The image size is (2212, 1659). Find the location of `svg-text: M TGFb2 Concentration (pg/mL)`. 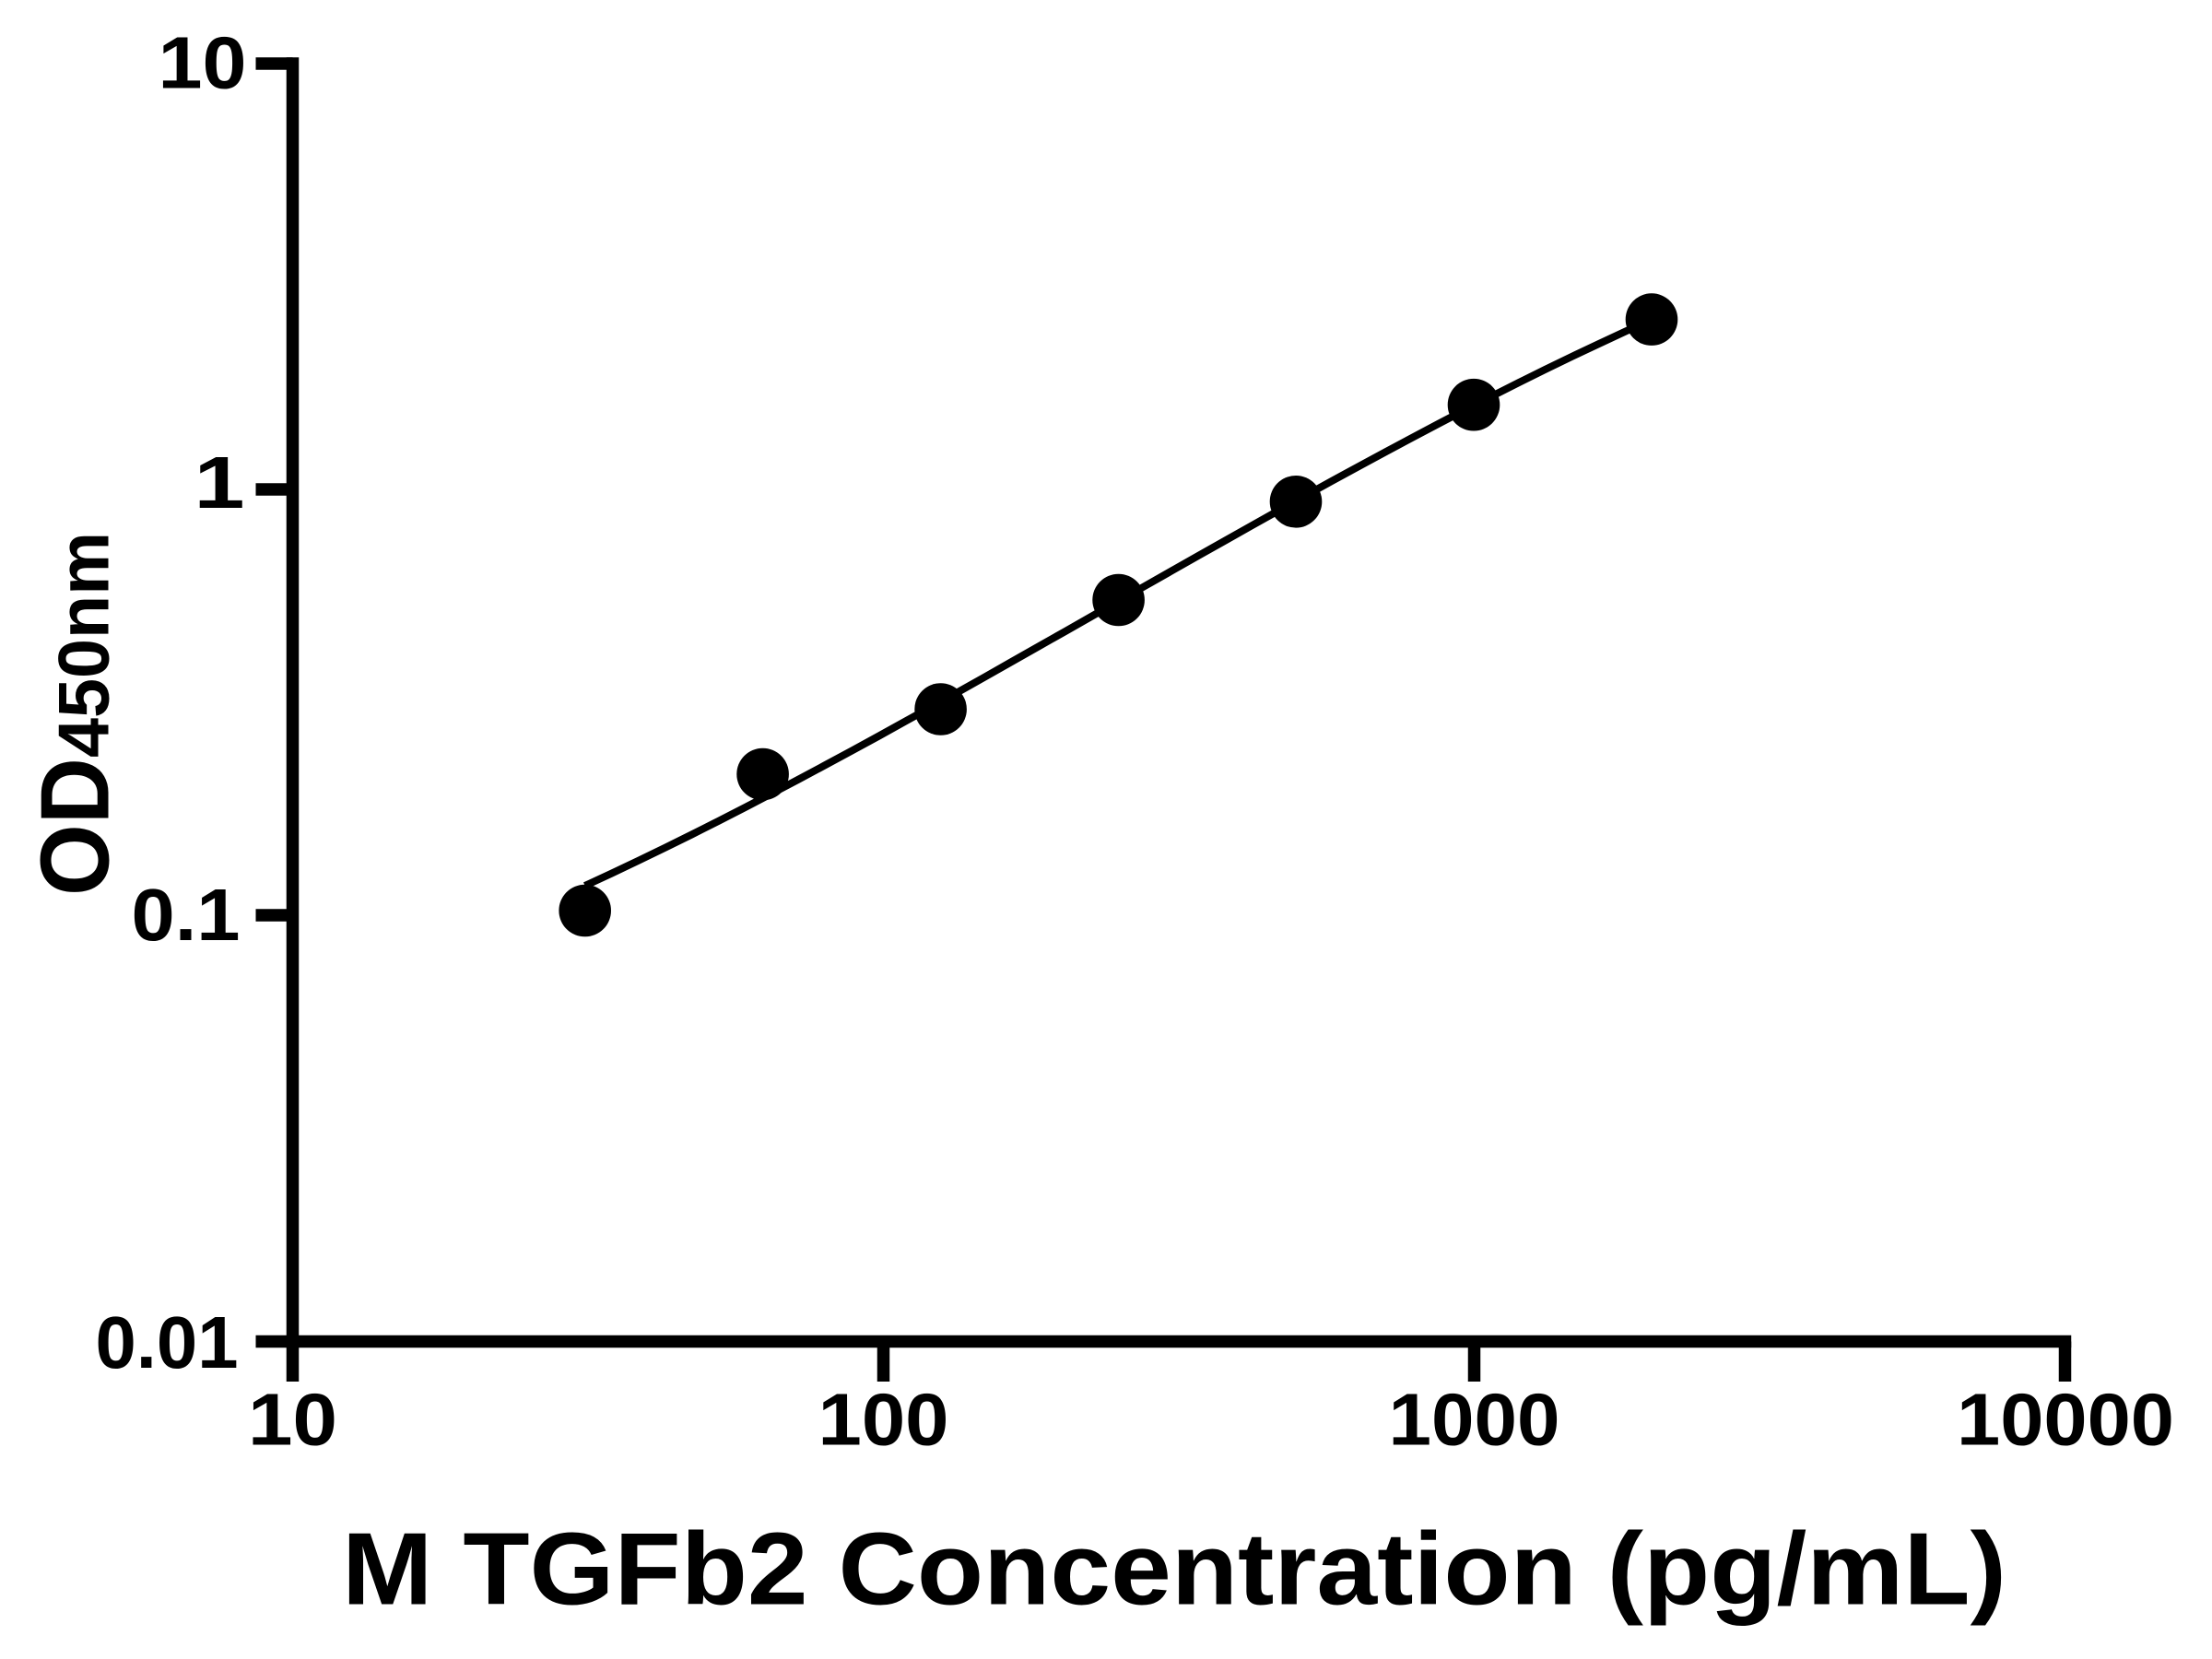

svg-text: M TGFb2 Concentration (pg/mL) is located at coordinates (1174, 1569).